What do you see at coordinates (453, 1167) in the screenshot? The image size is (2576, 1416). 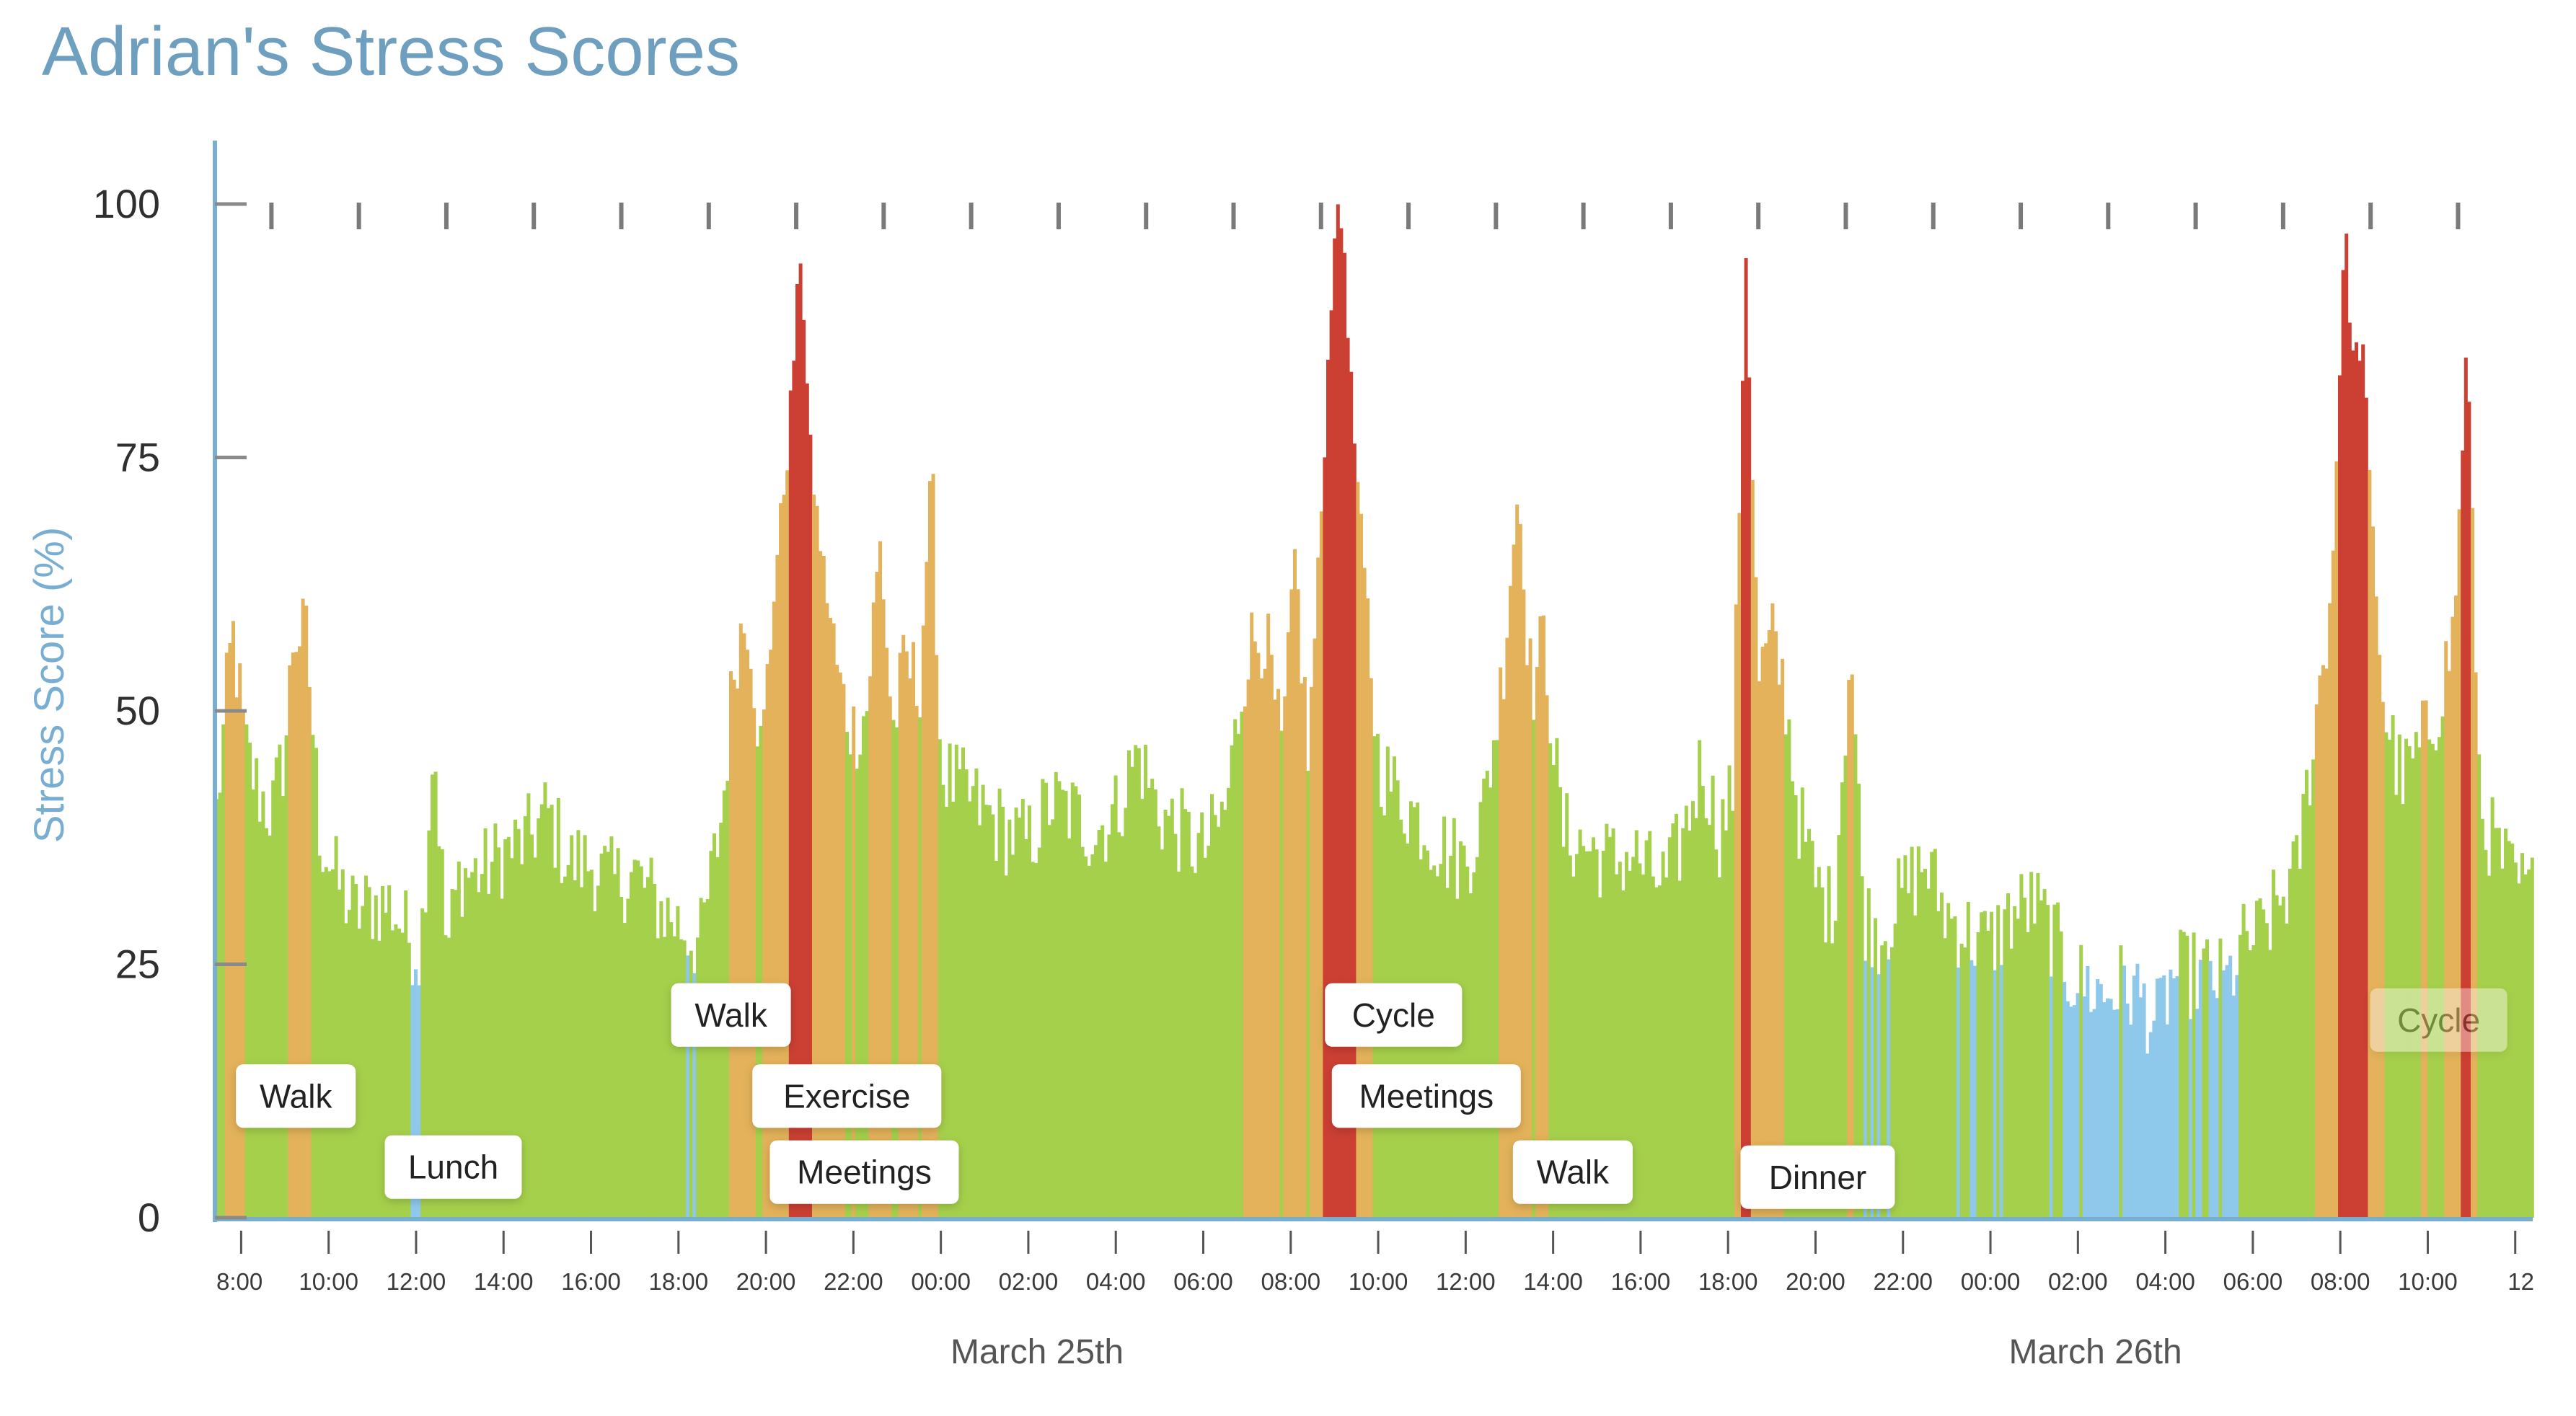 I see `annotation-text: Lunch` at bounding box center [453, 1167].